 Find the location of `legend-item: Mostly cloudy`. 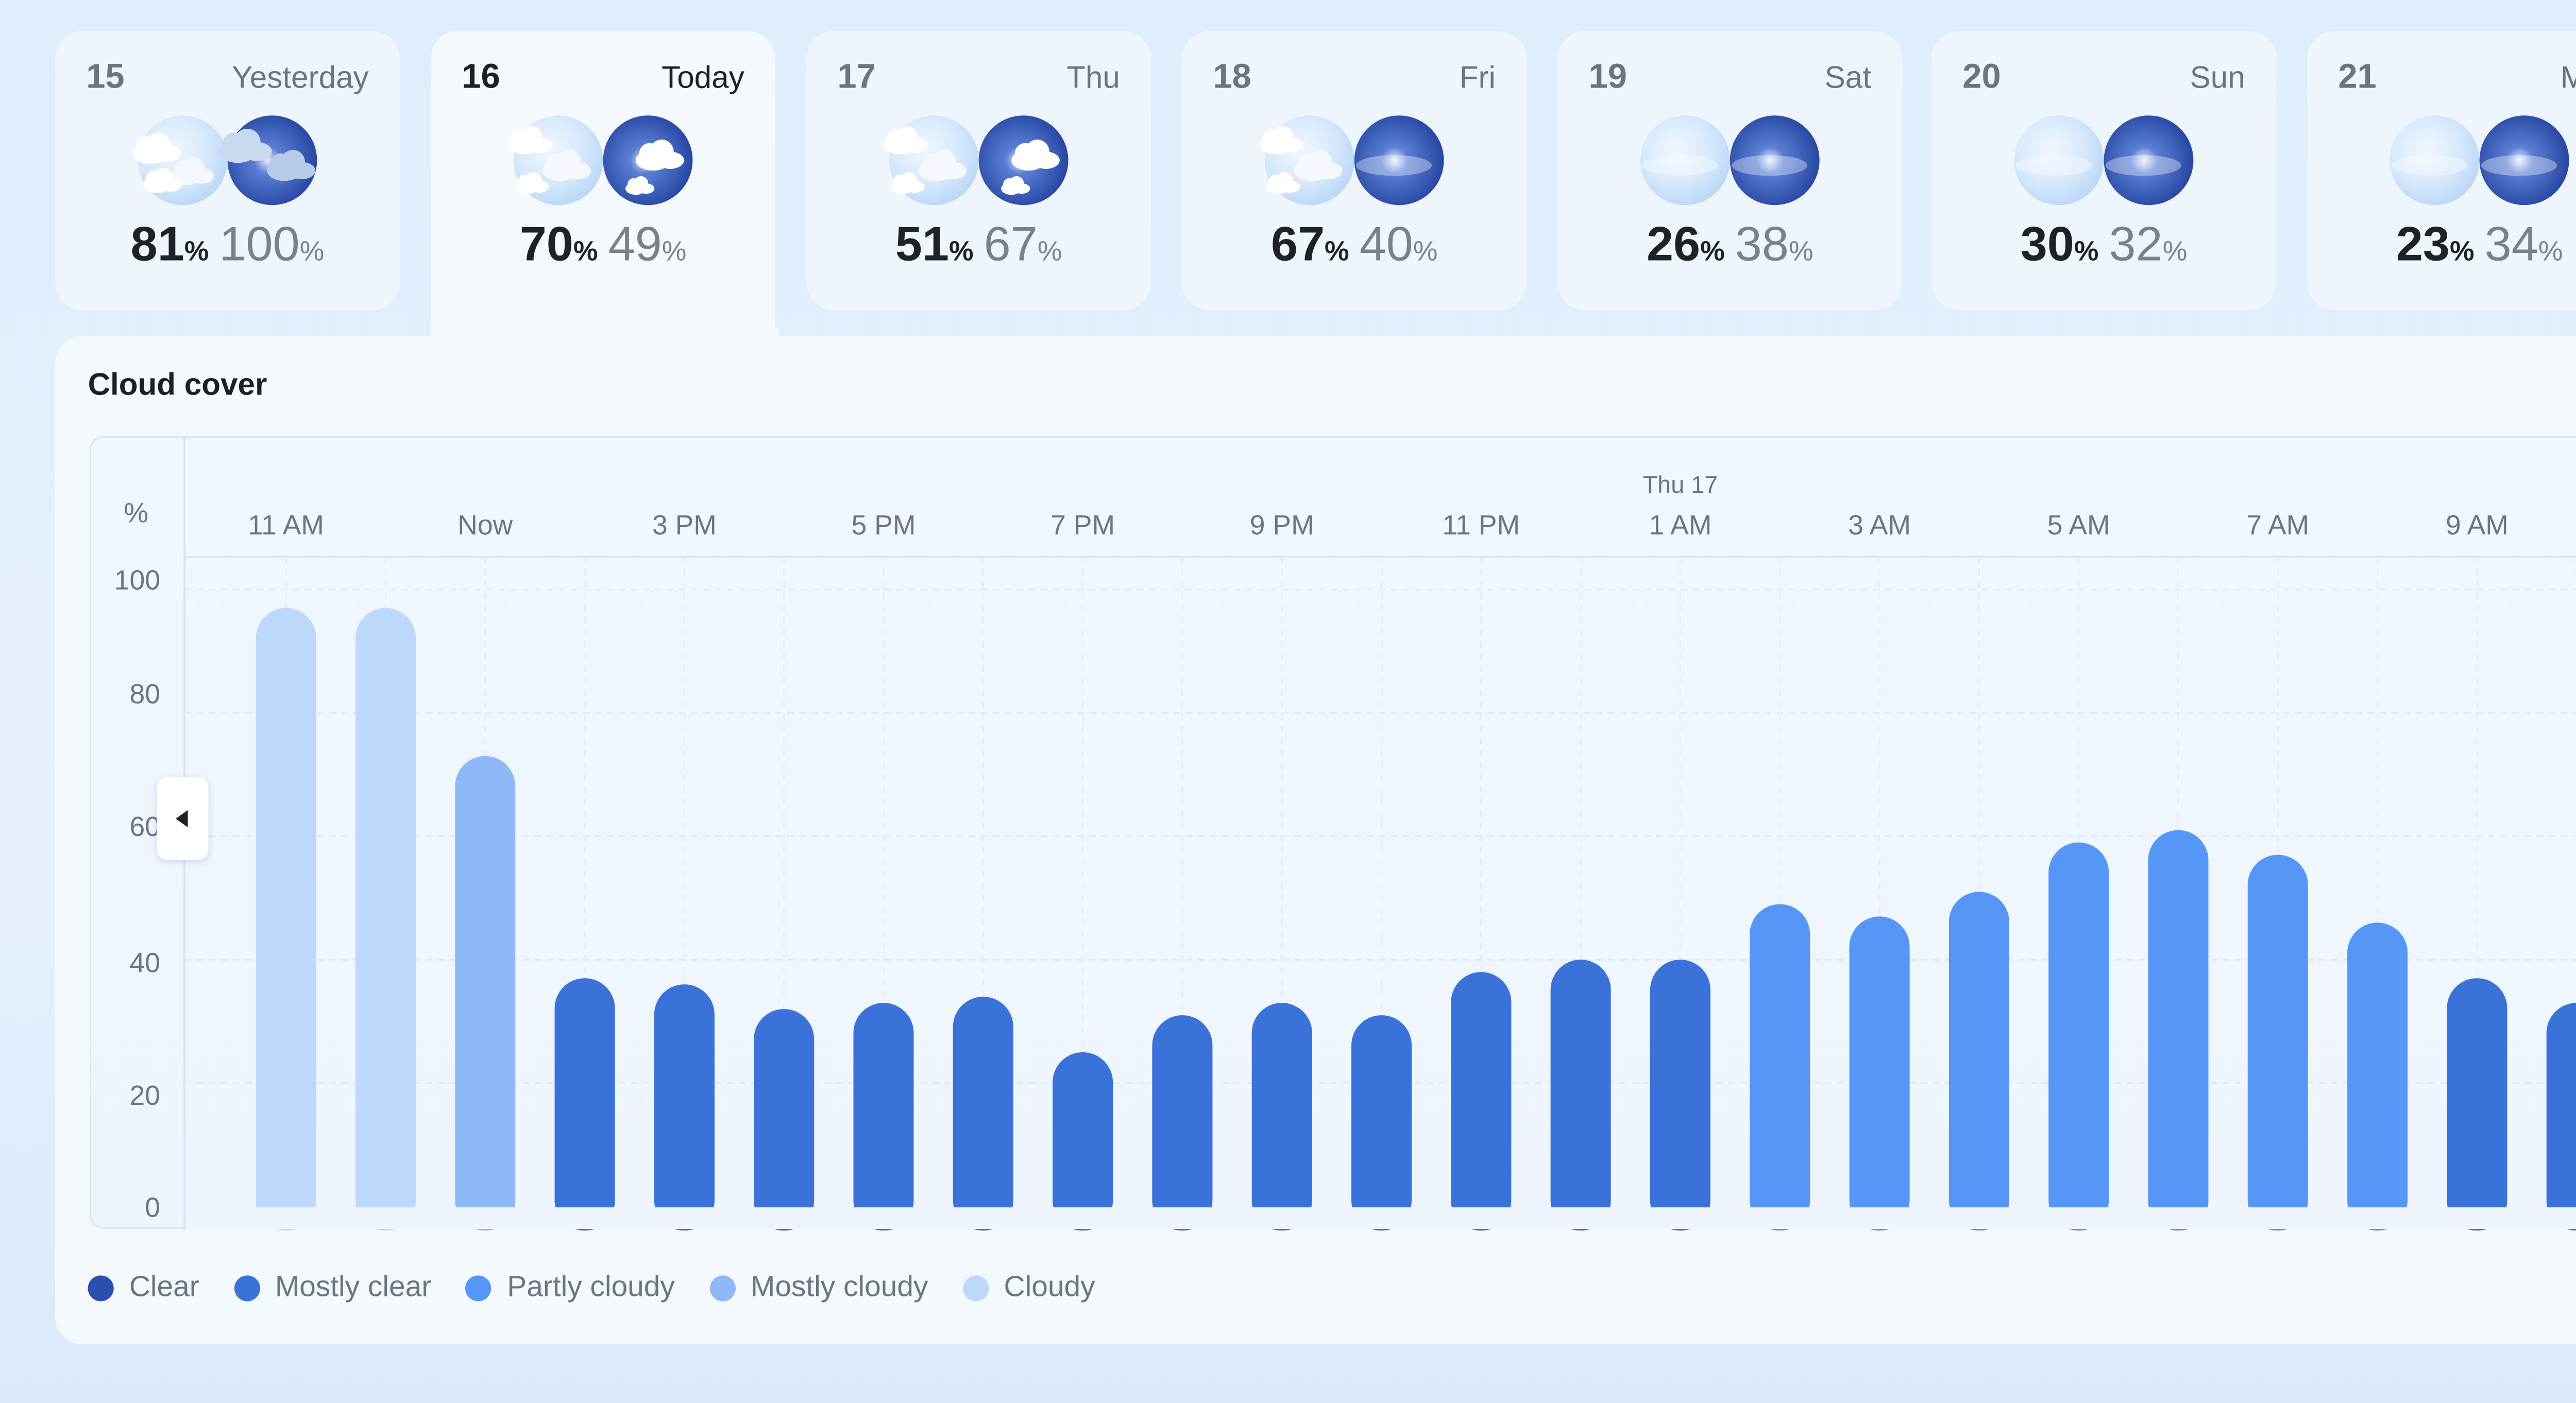

legend-item: Mostly cloudy is located at coordinates (818, 1287).